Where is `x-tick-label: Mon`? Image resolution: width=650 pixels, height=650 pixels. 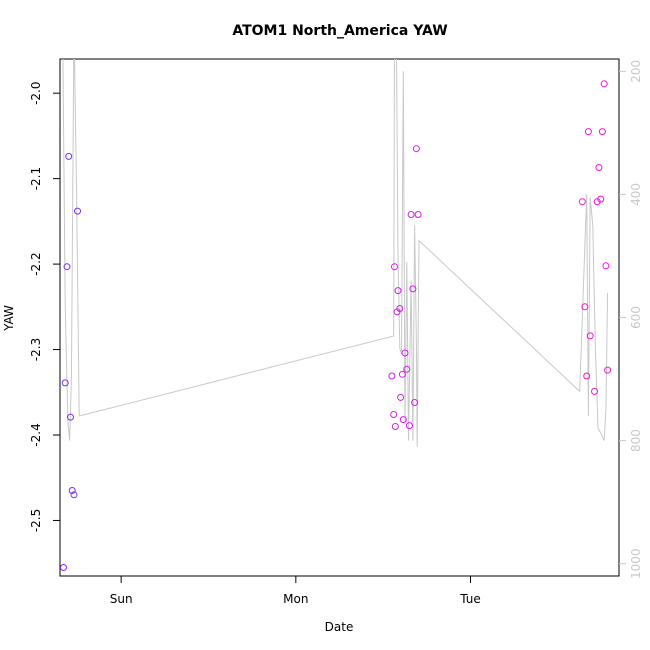 x-tick-label: Mon is located at coordinates (295, 599).